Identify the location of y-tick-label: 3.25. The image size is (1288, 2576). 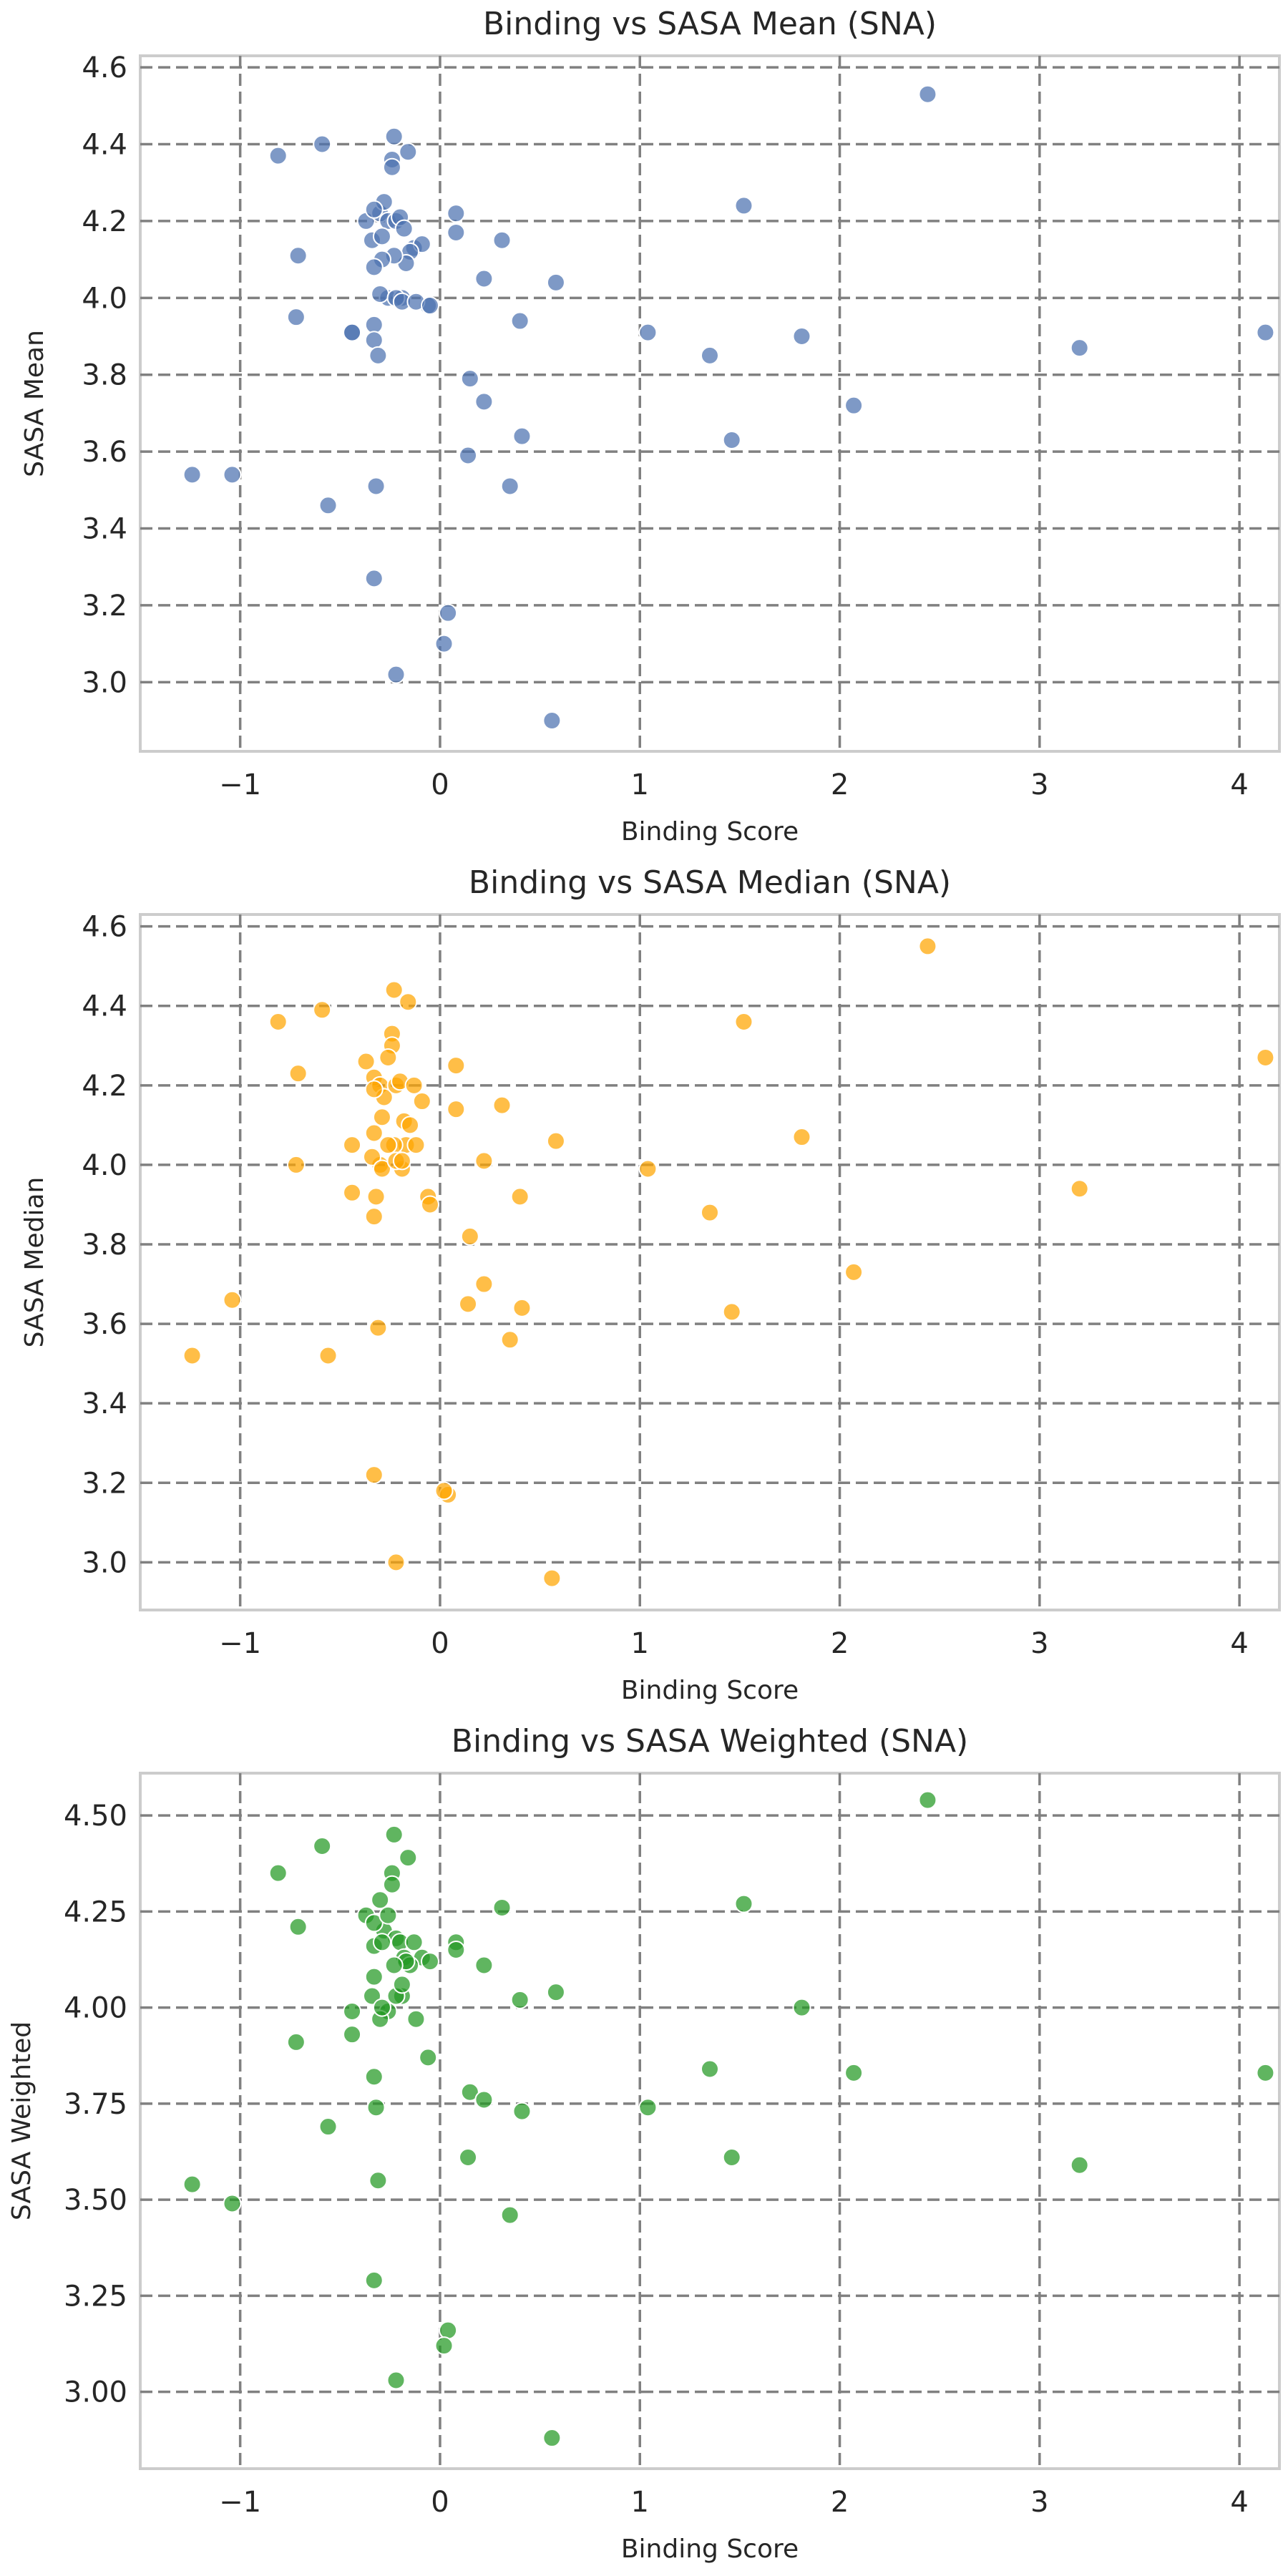
(95, 2296).